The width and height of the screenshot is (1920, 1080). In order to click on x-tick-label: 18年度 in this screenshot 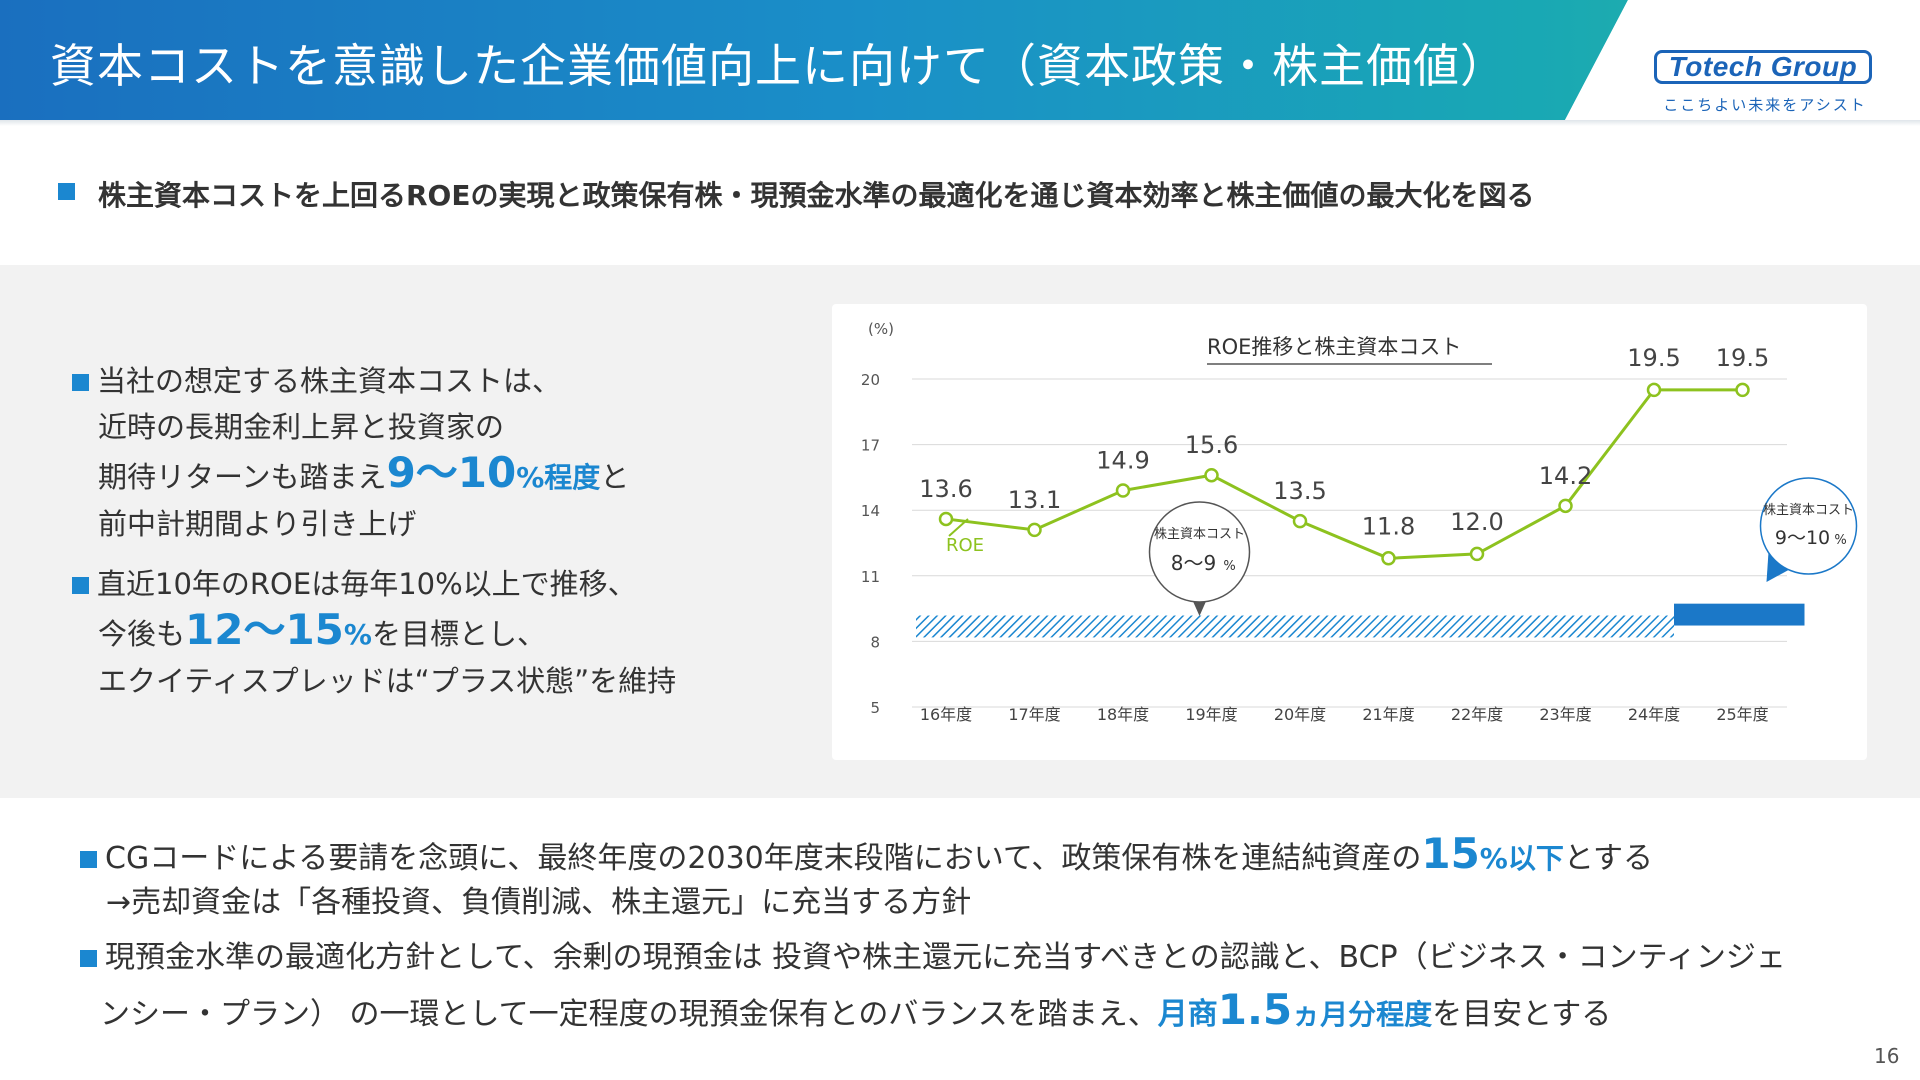, I will do `click(1123, 714)`.